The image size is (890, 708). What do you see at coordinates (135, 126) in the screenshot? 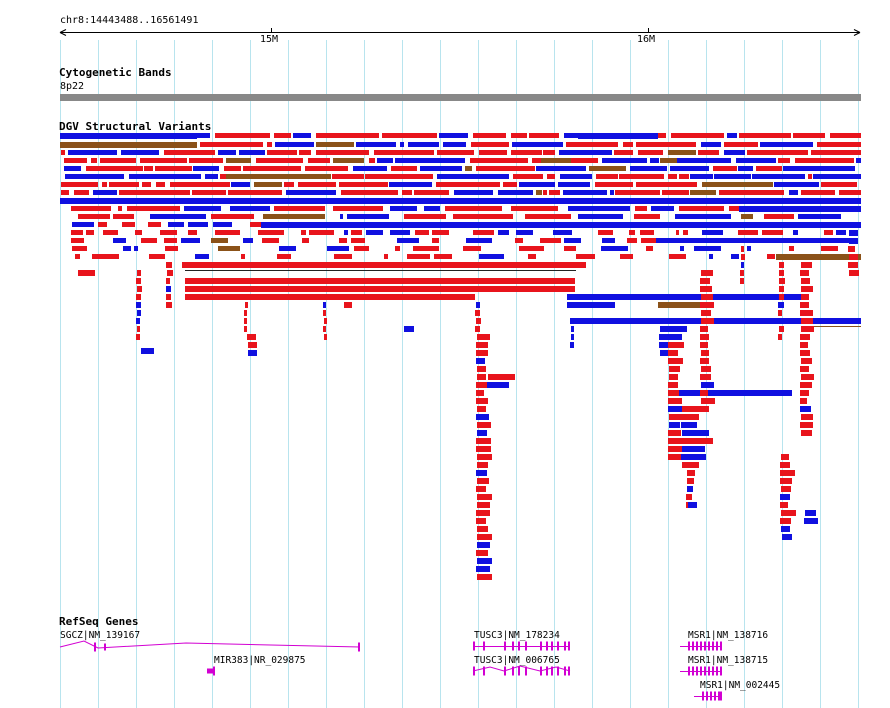
I see `track-title-dgv: DGV Structural Variants` at bounding box center [135, 126].